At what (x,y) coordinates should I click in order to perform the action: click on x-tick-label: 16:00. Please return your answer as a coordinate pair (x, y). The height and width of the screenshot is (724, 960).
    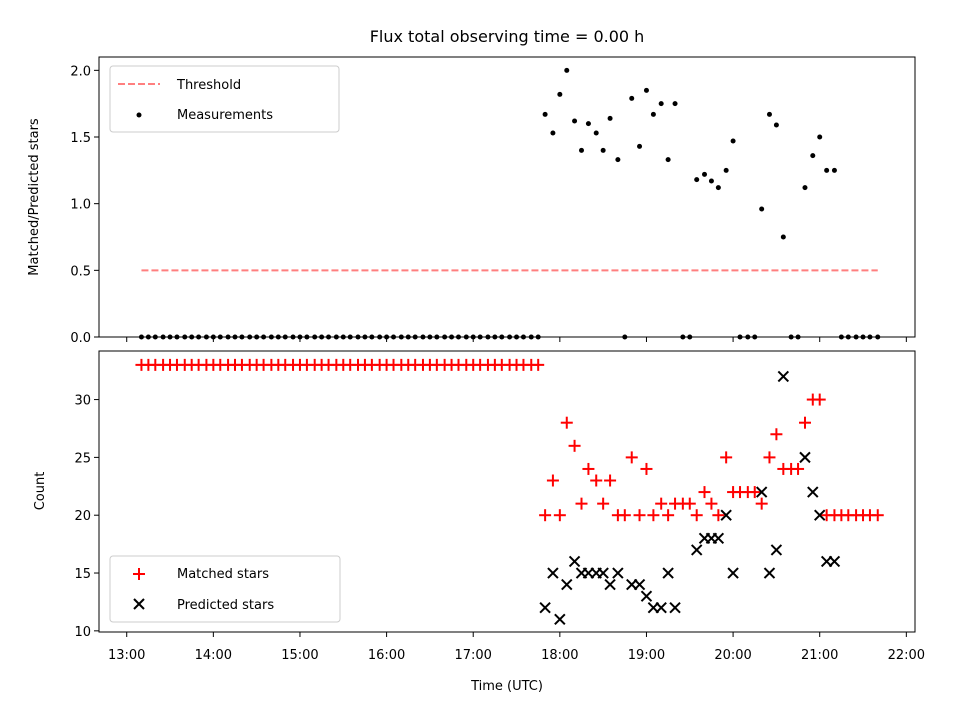
    Looking at the image, I should click on (386, 655).